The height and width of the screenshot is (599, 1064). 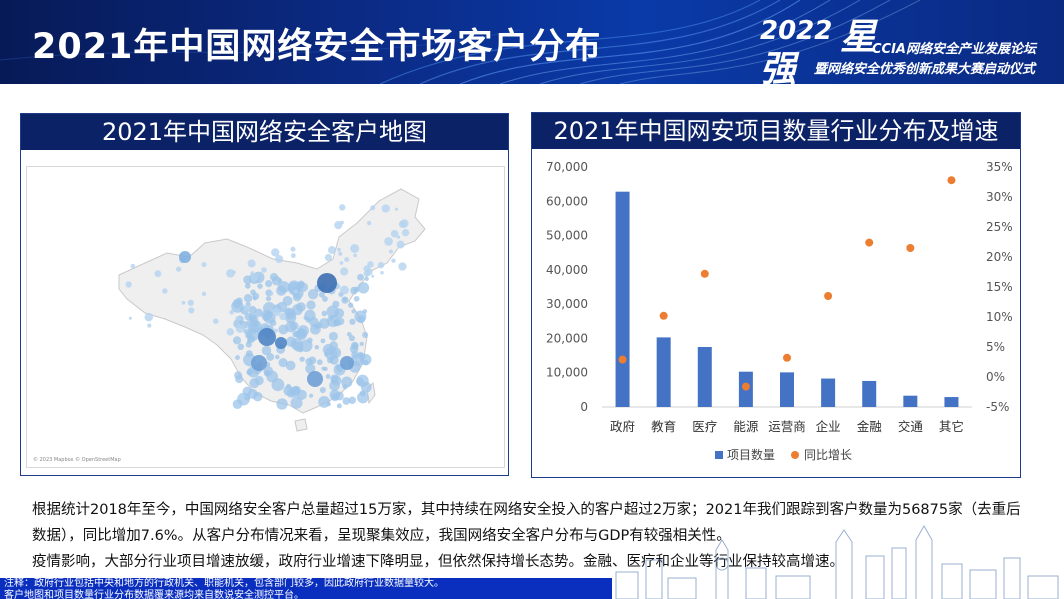 I want to click on map-credit: © 2023 Mapbox © OpenStreetMap, so click(x=77, y=460).